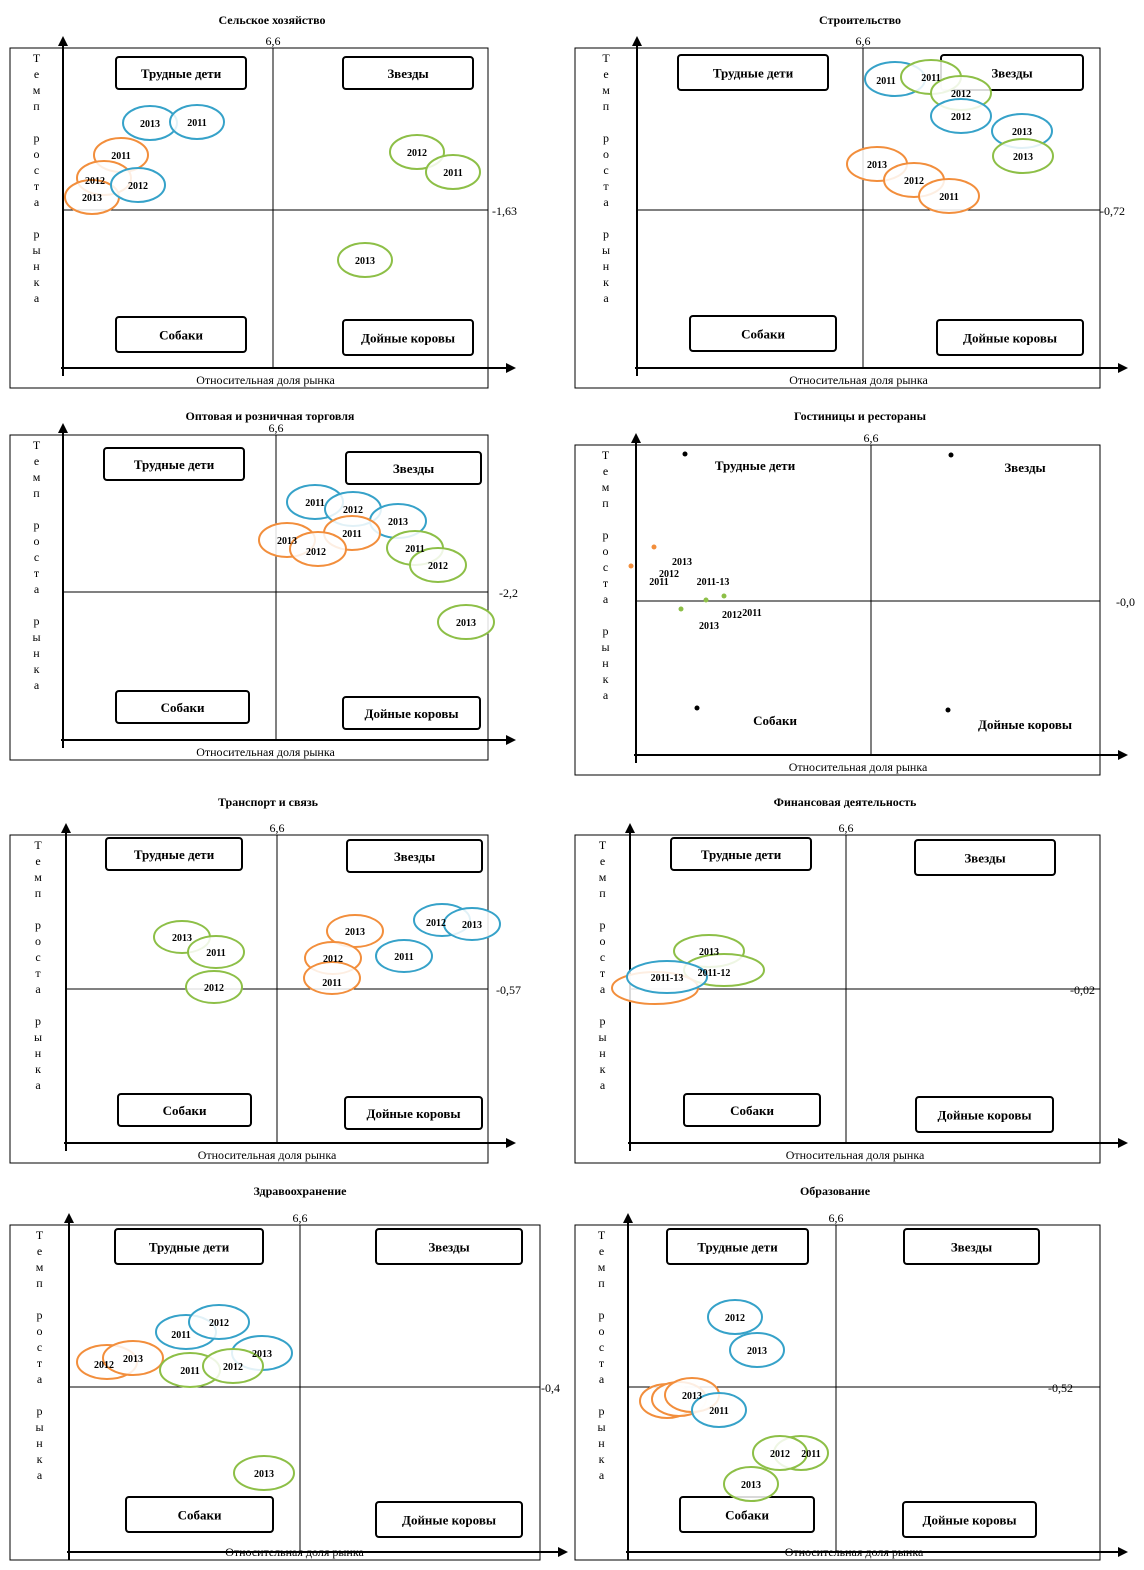  I want to click on chart-title: Оптовая и розничная торговля, so click(270, 416).